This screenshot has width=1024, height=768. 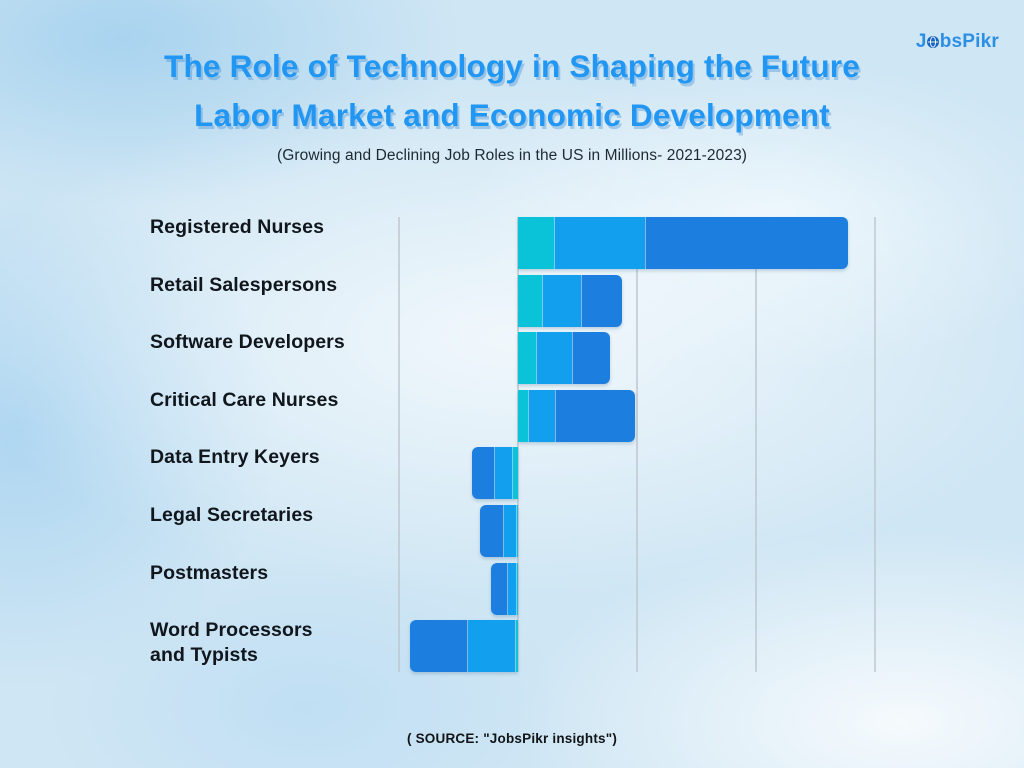 What do you see at coordinates (512, 738) in the screenshot?
I see `source-note: ( SOURCE: "JobsPikr insights")` at bounding box center [512, 738].